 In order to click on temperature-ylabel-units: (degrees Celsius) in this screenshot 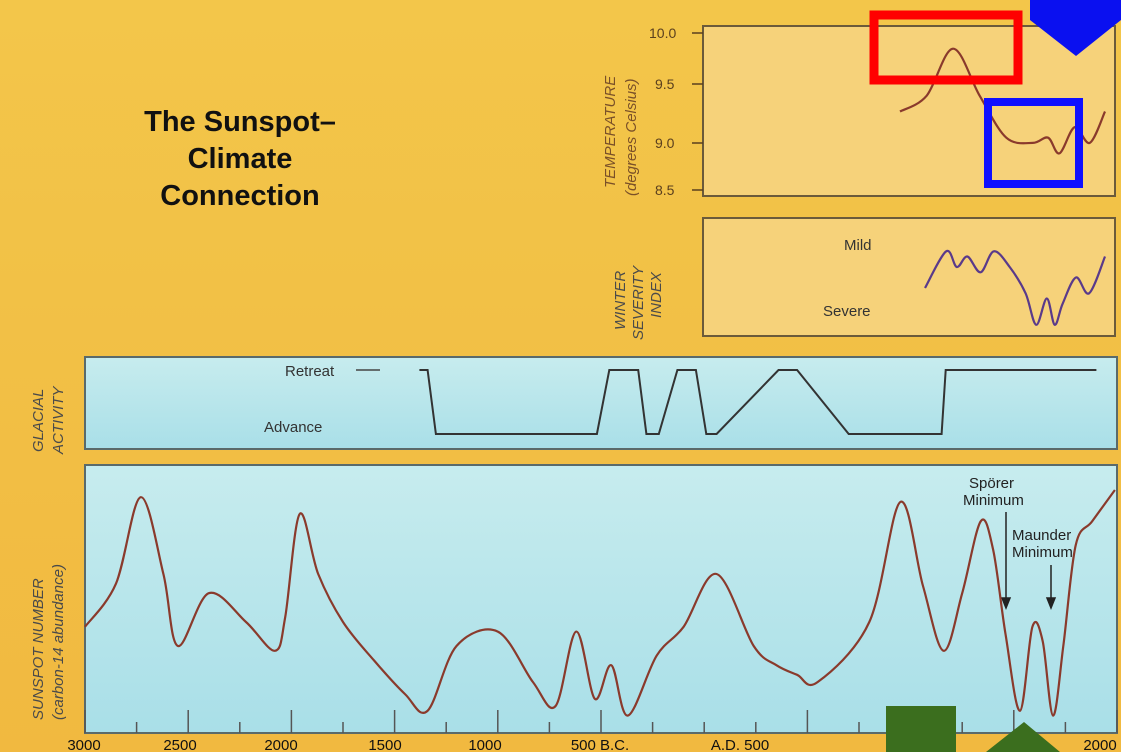, I will do `click(631, 137)`.